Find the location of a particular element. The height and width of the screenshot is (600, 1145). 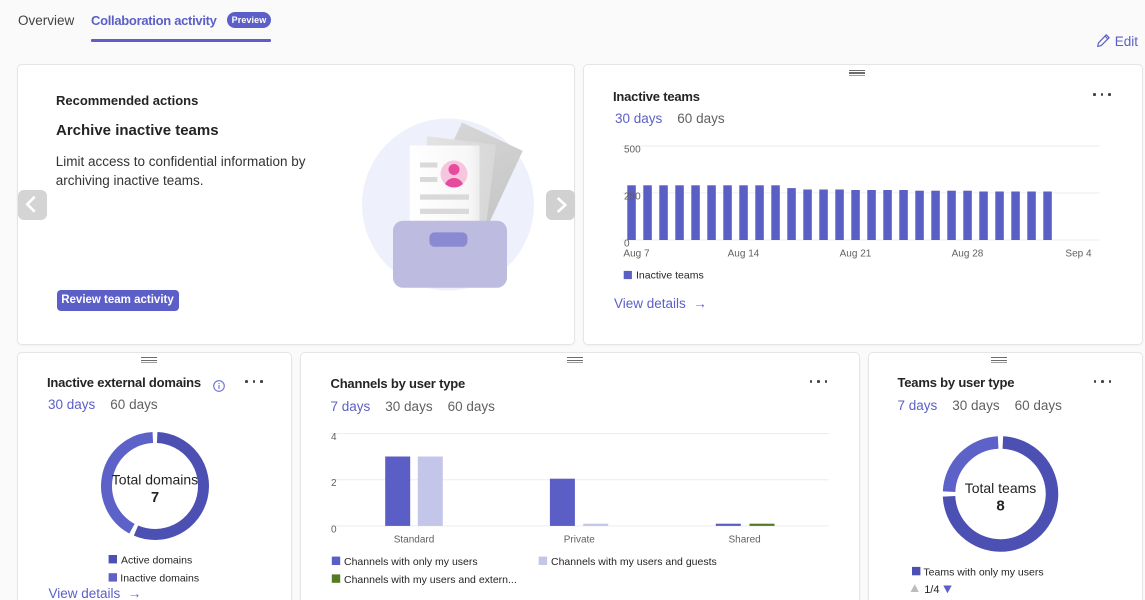

svg-text: Total teams is located at coordinates (1000, 488).